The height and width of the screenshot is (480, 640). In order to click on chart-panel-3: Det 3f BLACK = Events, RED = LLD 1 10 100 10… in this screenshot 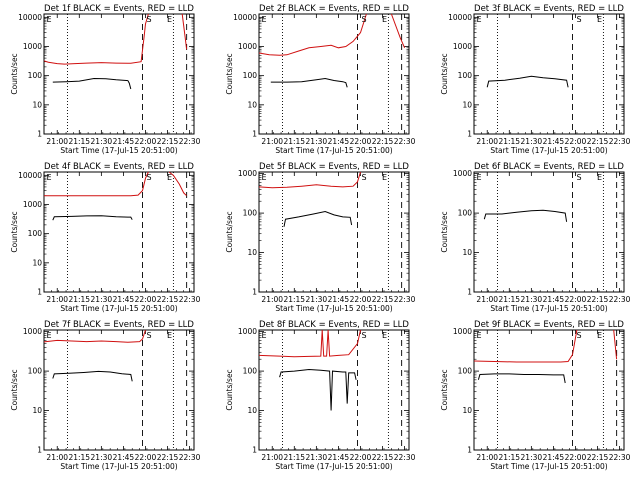, I will do `click(535, 79)`.